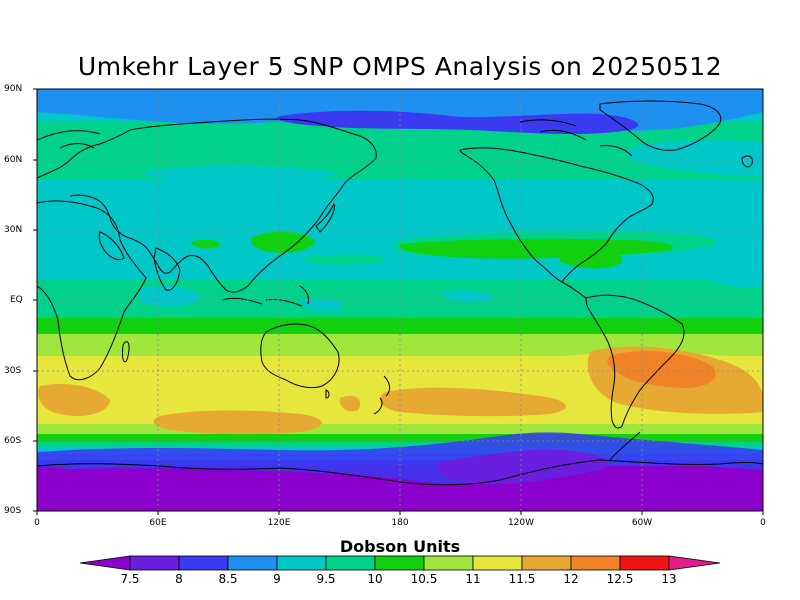 This screenshot has height=600, width=800. Describe the element at coordinates (424, 579) in the screenshot. I see `colorbar-tick-label: 10.5` at that location.